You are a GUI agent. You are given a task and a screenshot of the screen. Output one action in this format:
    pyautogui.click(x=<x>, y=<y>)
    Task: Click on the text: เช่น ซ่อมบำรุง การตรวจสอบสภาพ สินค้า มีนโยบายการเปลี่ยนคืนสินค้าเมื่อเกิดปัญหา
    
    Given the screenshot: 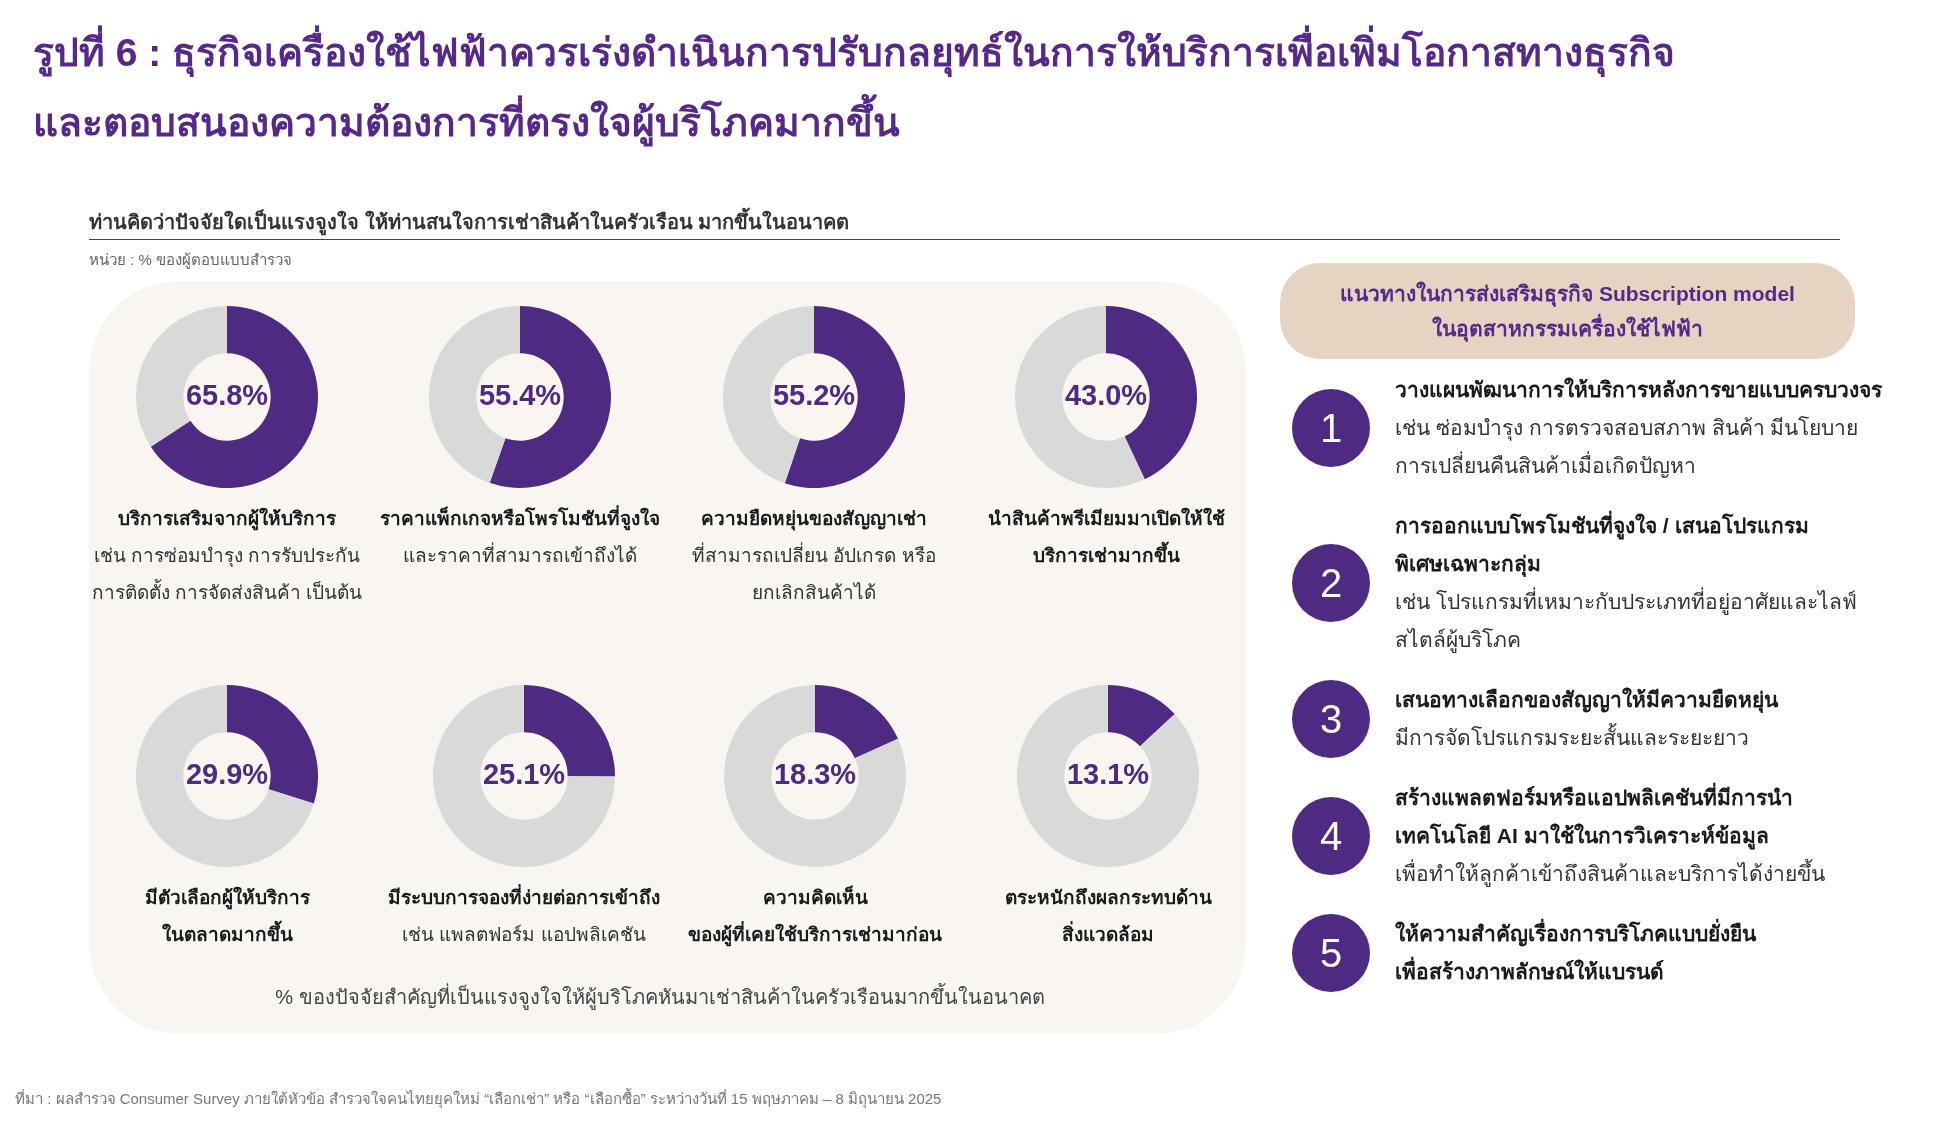 What is the action you would take?
    pyautogui.click(x=1627, y=446)
    